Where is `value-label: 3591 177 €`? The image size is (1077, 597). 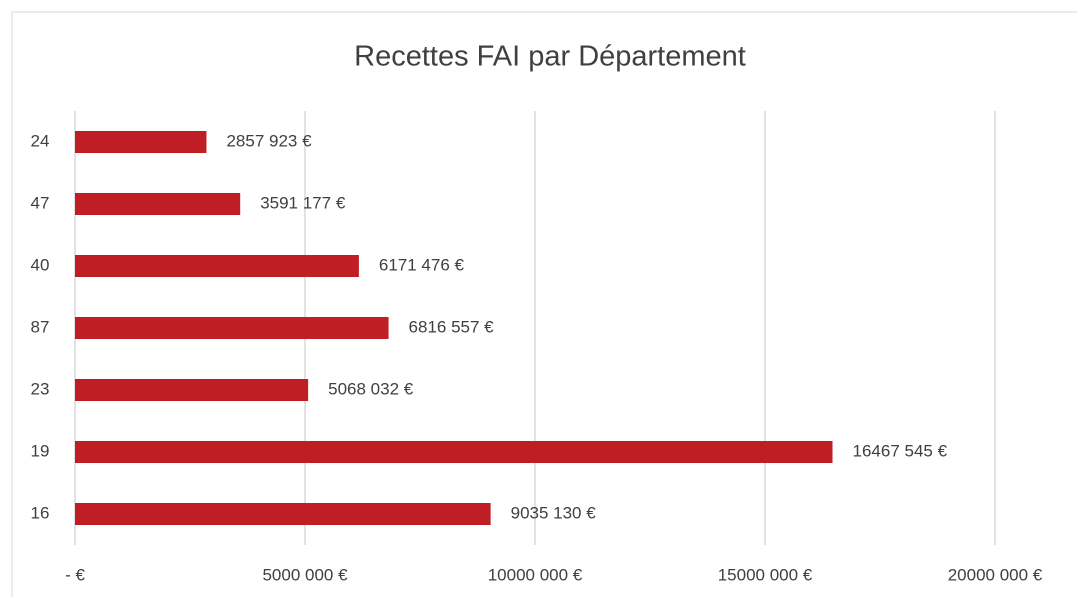
value-label: 3591 177 € is located at coordinates (303, 202).